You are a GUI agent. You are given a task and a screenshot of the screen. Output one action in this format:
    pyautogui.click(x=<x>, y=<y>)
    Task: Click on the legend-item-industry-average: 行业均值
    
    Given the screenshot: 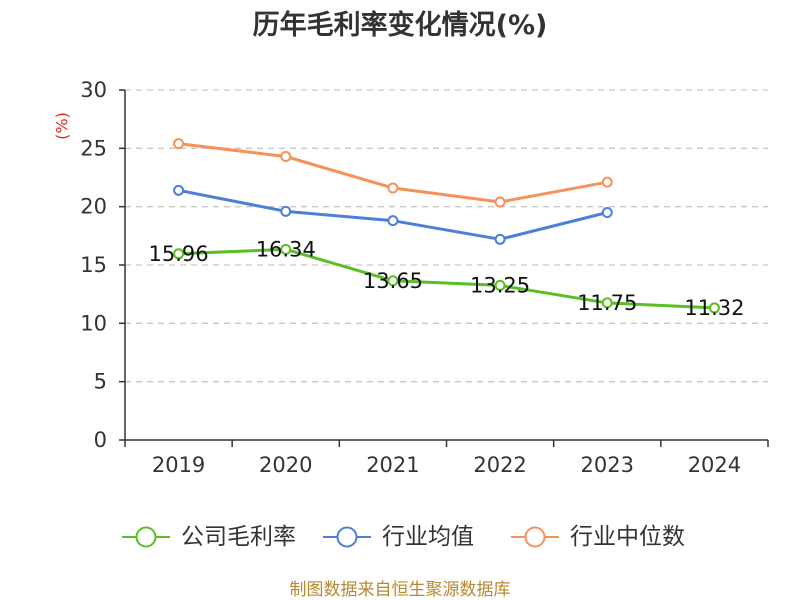 What is the action you would take?
    pyautogui.click(x=398, y=537)
    